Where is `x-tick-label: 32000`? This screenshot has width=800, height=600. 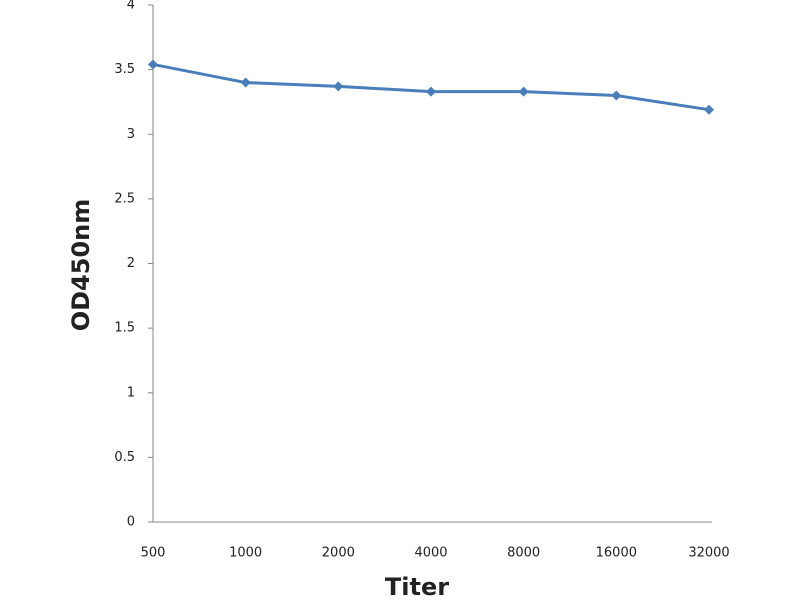 x-tick-label: 32000 is located at coordinates (708, 553).